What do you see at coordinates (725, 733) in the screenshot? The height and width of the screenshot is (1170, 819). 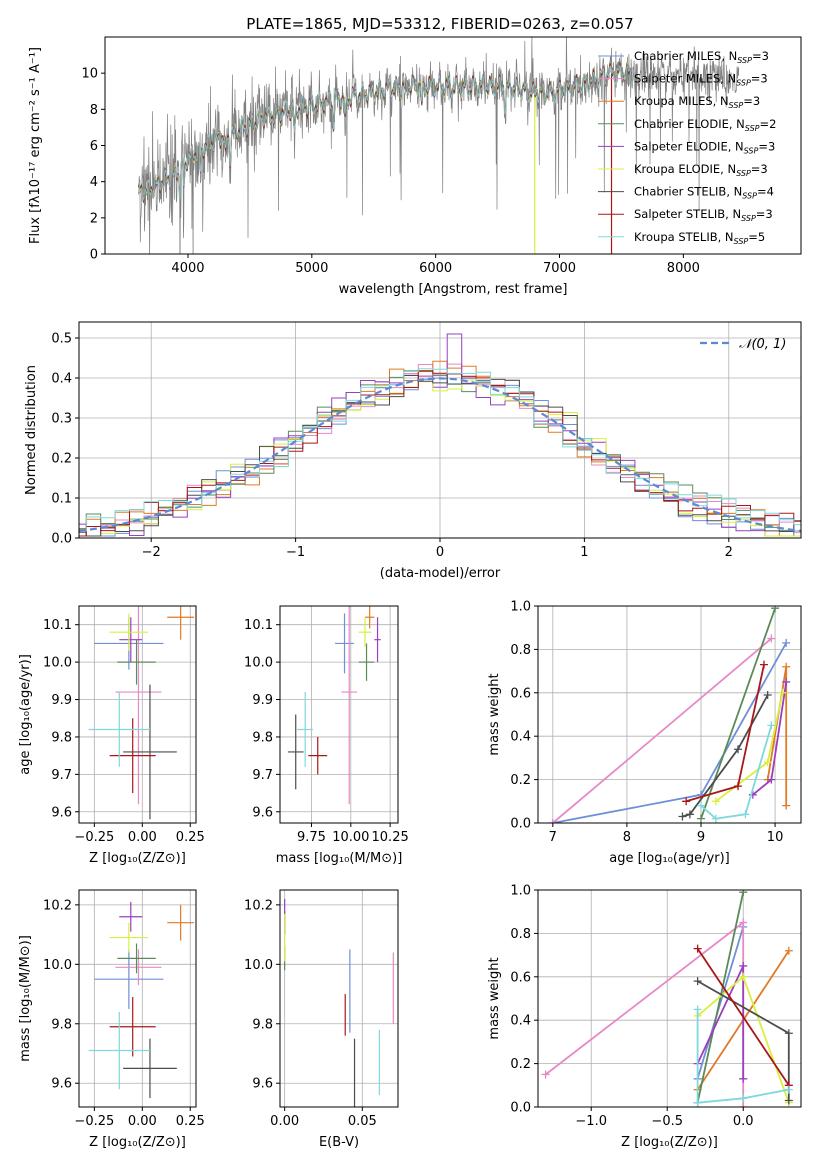 I see `weight-line-salpeter_stelib` at bounding box center [725, 733].